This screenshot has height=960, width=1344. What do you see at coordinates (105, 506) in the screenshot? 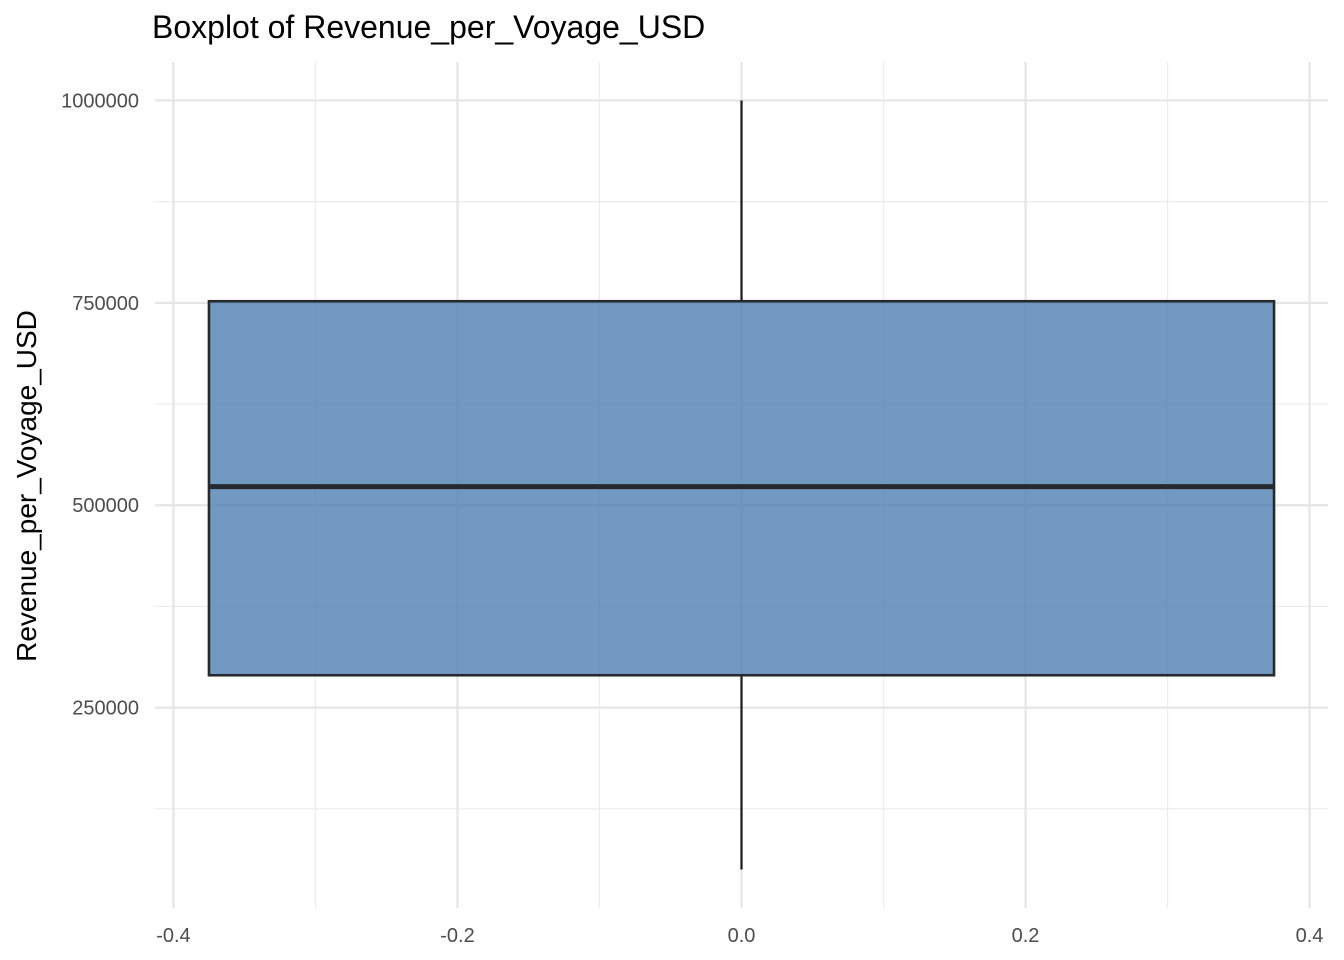
I see `y-tick-label: 500000` at bounding box center [105, 506].